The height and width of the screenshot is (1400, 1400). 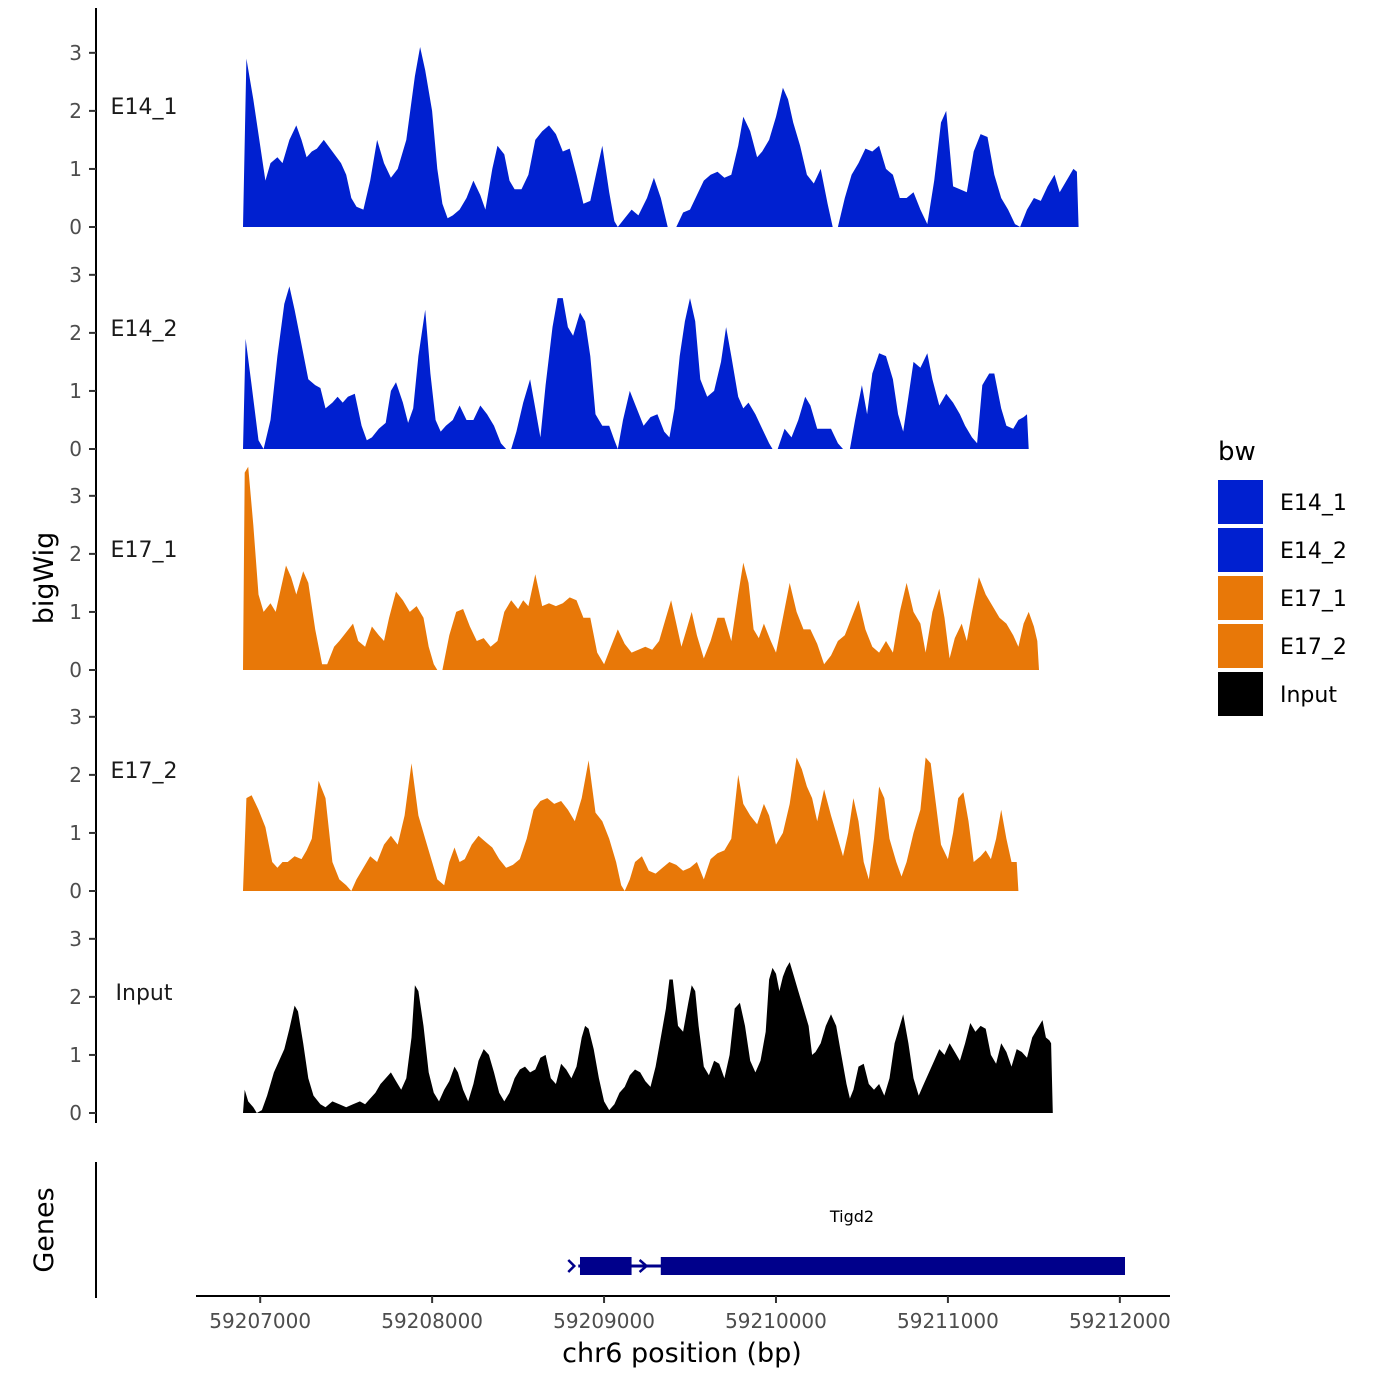 I want to click on x-tick-label: 59212000, so click(x=1120, y=1321).